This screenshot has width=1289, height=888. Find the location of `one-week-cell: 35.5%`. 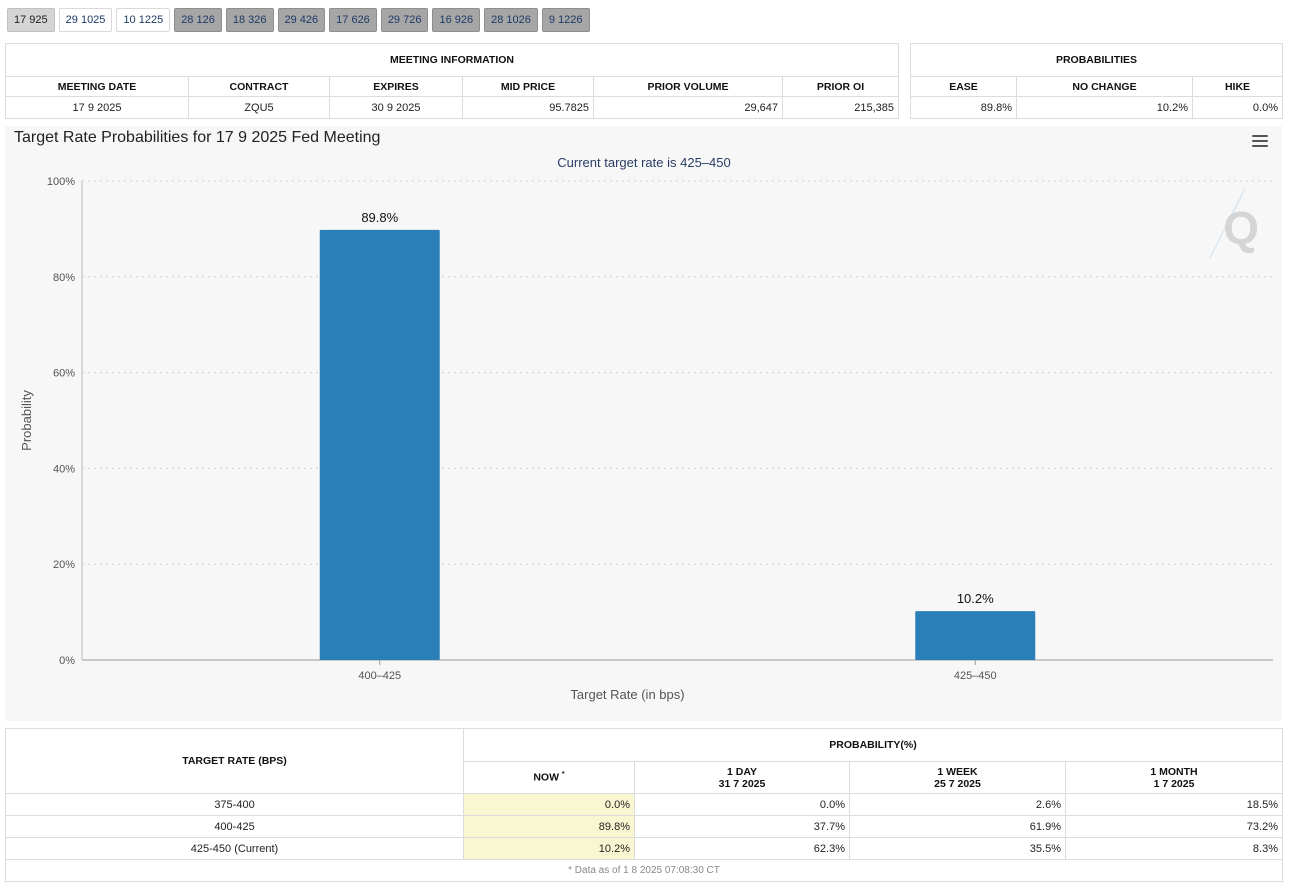

one-week-cell: 35.5% is located at coordinates (957, 848).